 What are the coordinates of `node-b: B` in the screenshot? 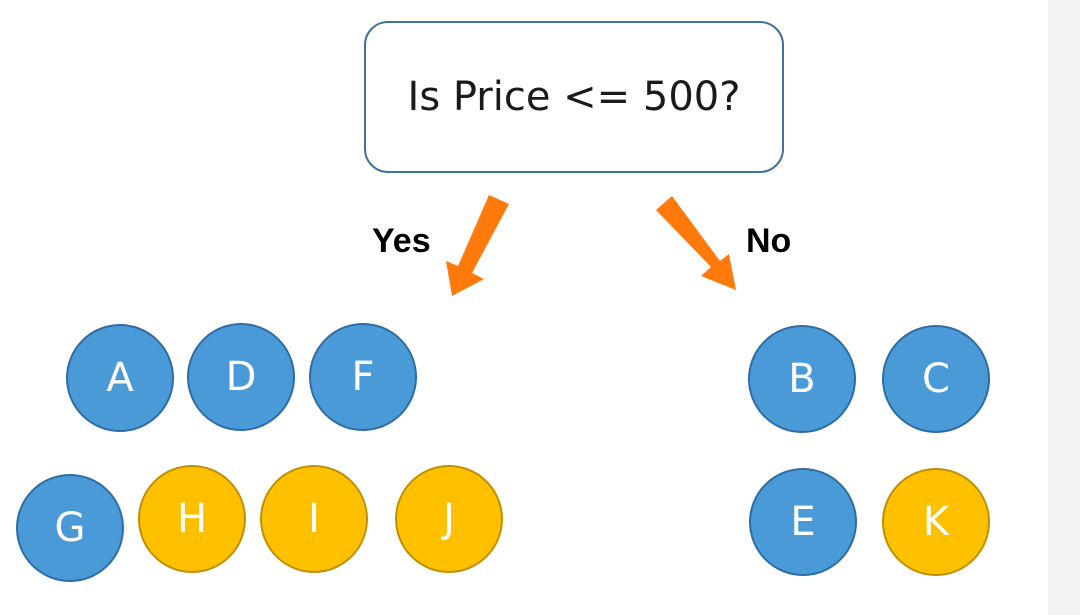 It's located at (802, 379).